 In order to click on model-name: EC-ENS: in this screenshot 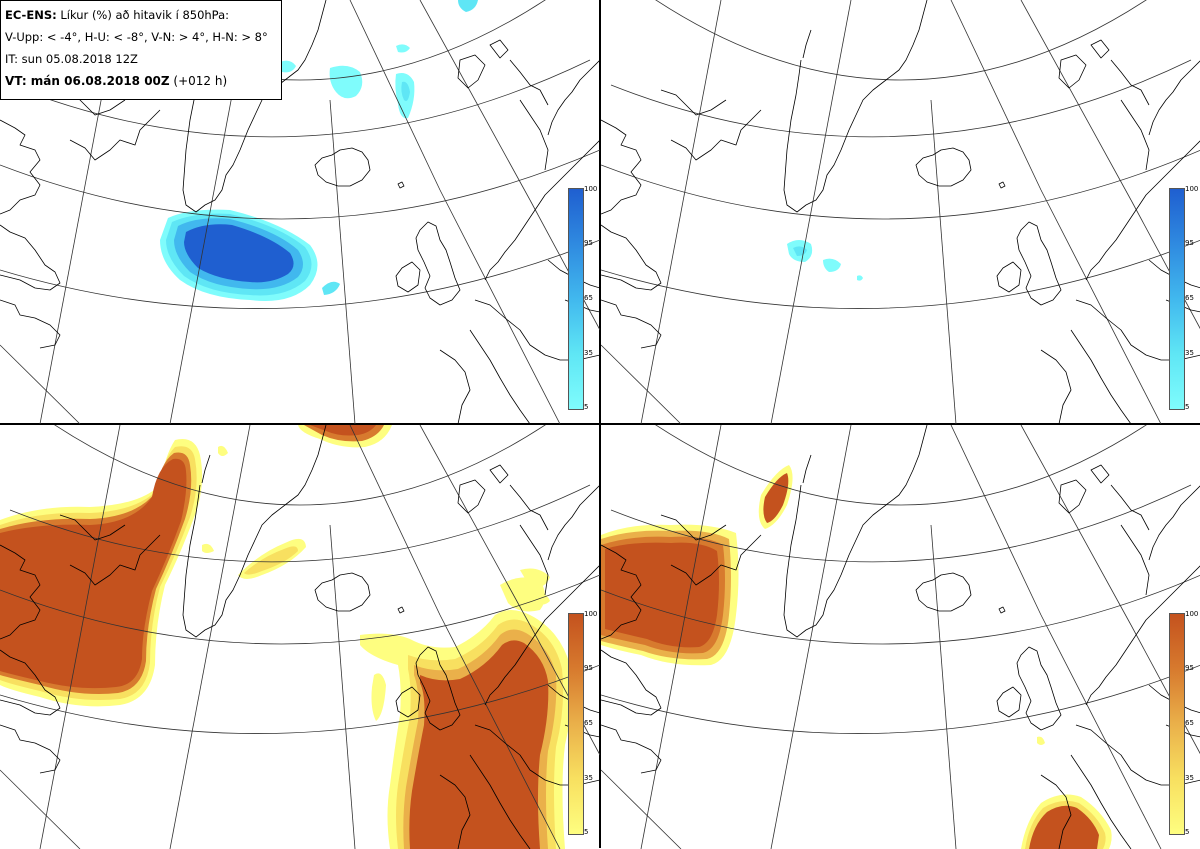, I will do `click(31, 15)`.